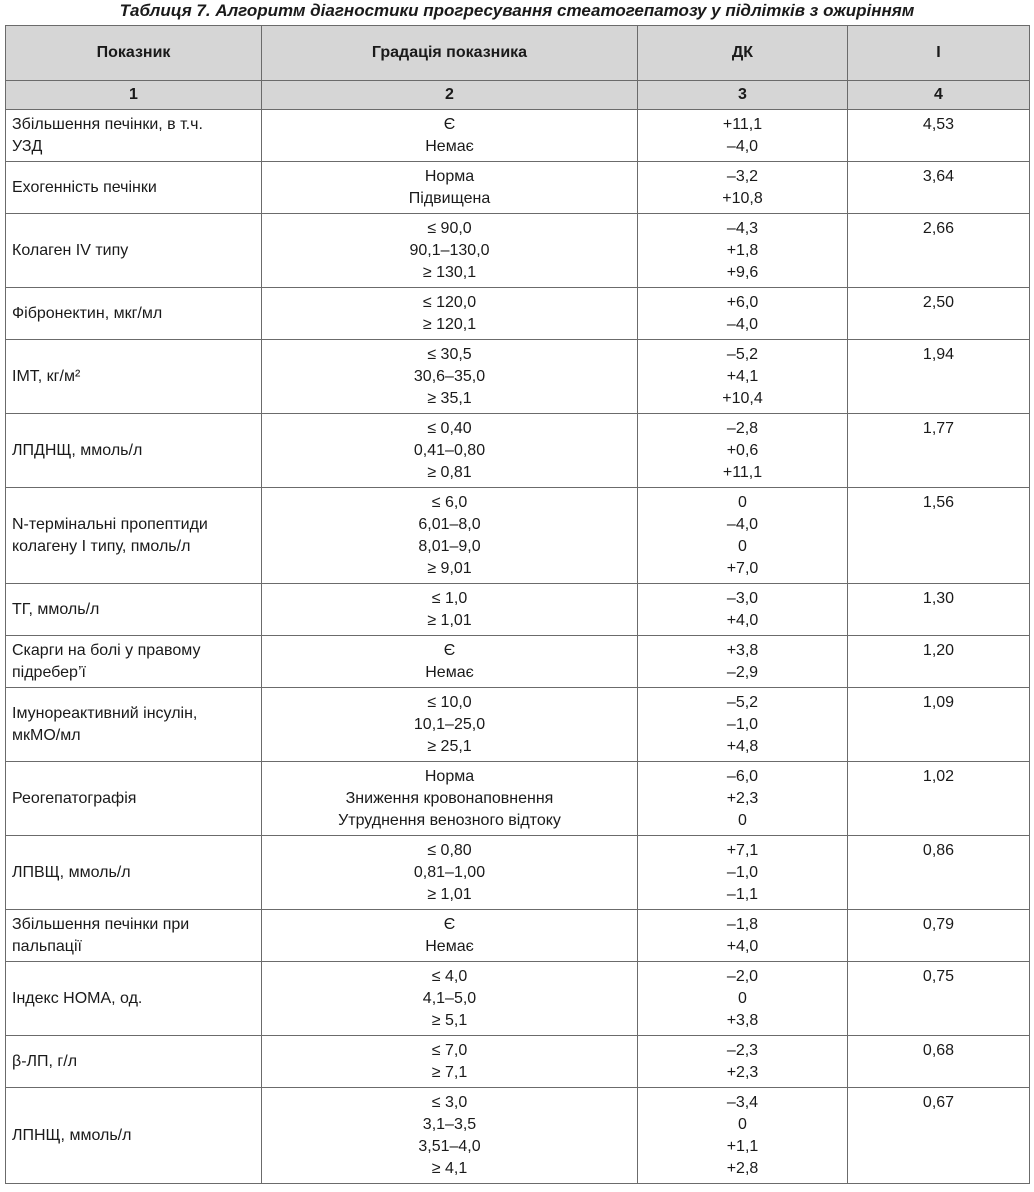  What do you see at coordinates (101, 924) in the screenshot?
I see `indicator-text: Збільшення печінки при` at bounding box center [101, 924].